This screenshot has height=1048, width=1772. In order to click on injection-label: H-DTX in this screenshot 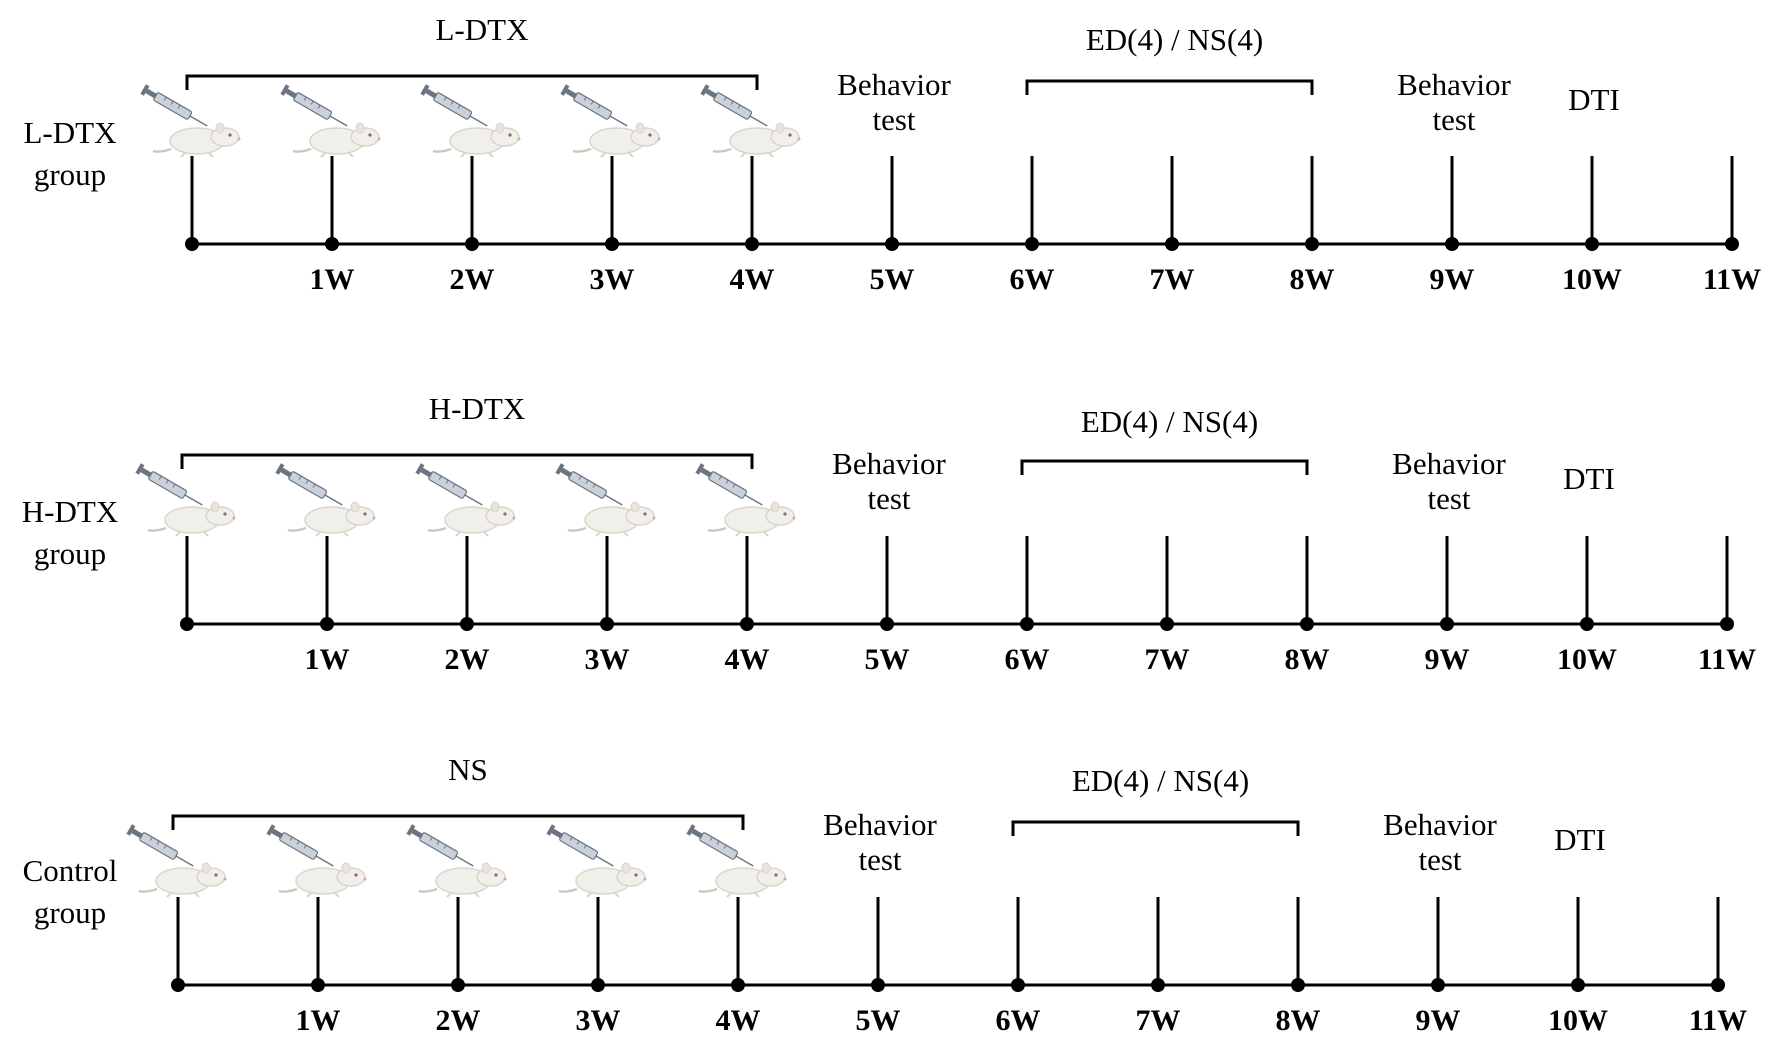, I will do `click(477, 408)`.